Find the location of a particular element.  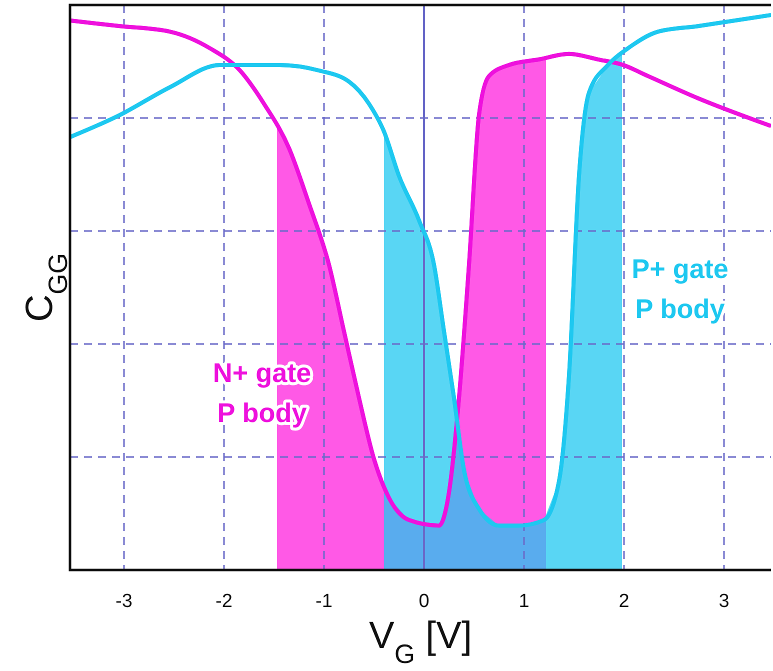

x-tick-label: 2 is located at coordinates (624, 601).